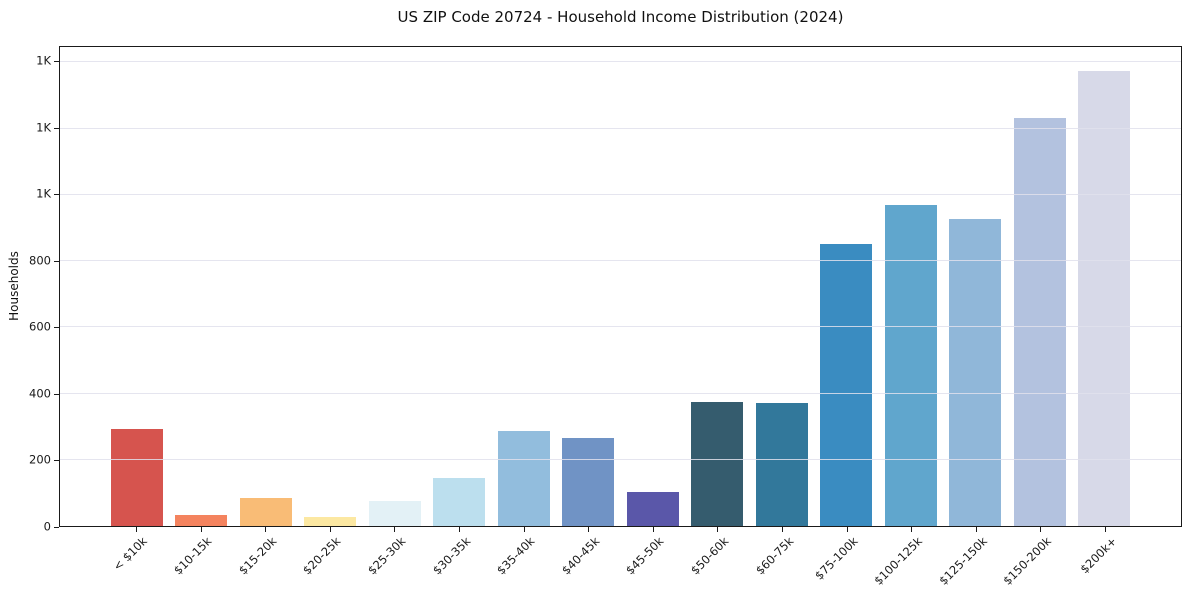  What do you see at coordinates (130, 554) in the screenshot?
I see `xtick-label-0: < $10k` at bounding box center [130, 554].